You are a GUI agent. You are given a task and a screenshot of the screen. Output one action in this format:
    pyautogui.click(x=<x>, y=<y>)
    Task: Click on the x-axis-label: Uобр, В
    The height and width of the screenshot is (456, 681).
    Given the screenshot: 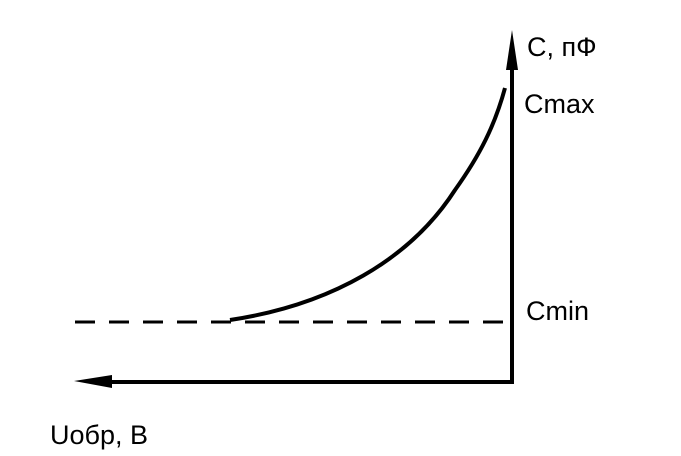 What is the action you would take?
    pyautogui.click(x=99, y=435)
    